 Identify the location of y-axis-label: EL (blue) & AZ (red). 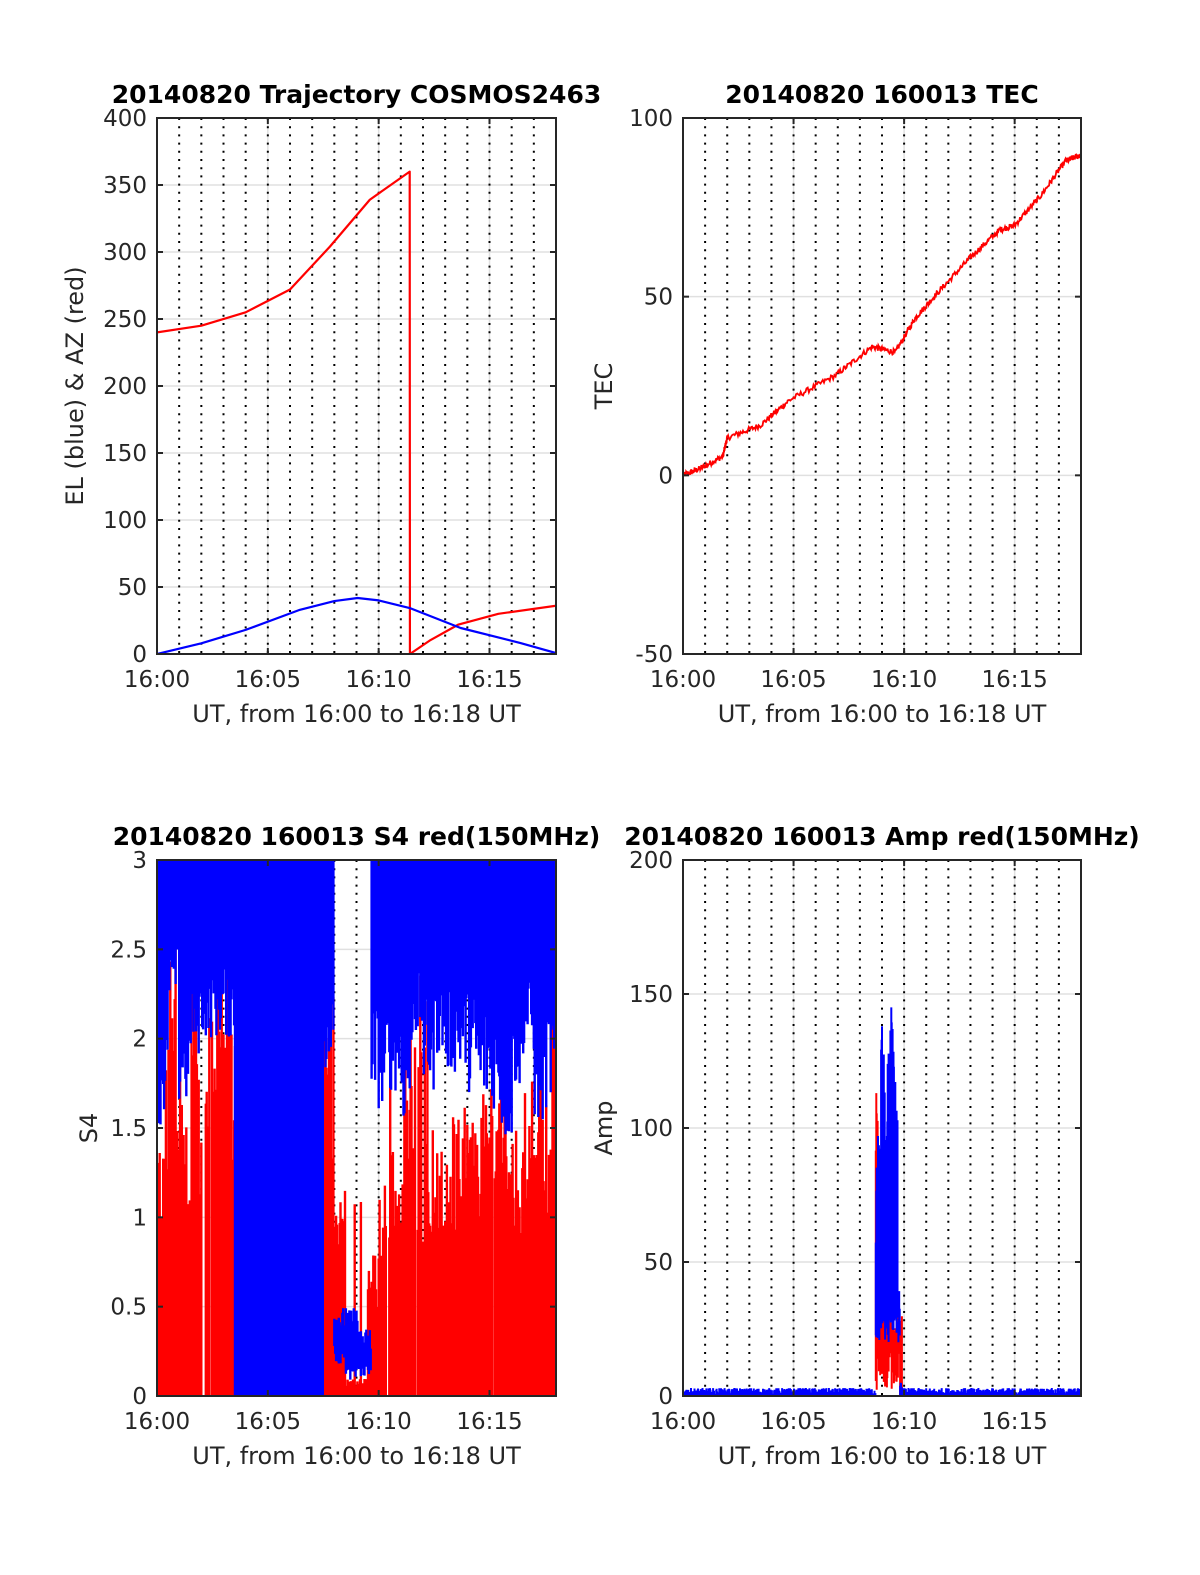
(75, 385).